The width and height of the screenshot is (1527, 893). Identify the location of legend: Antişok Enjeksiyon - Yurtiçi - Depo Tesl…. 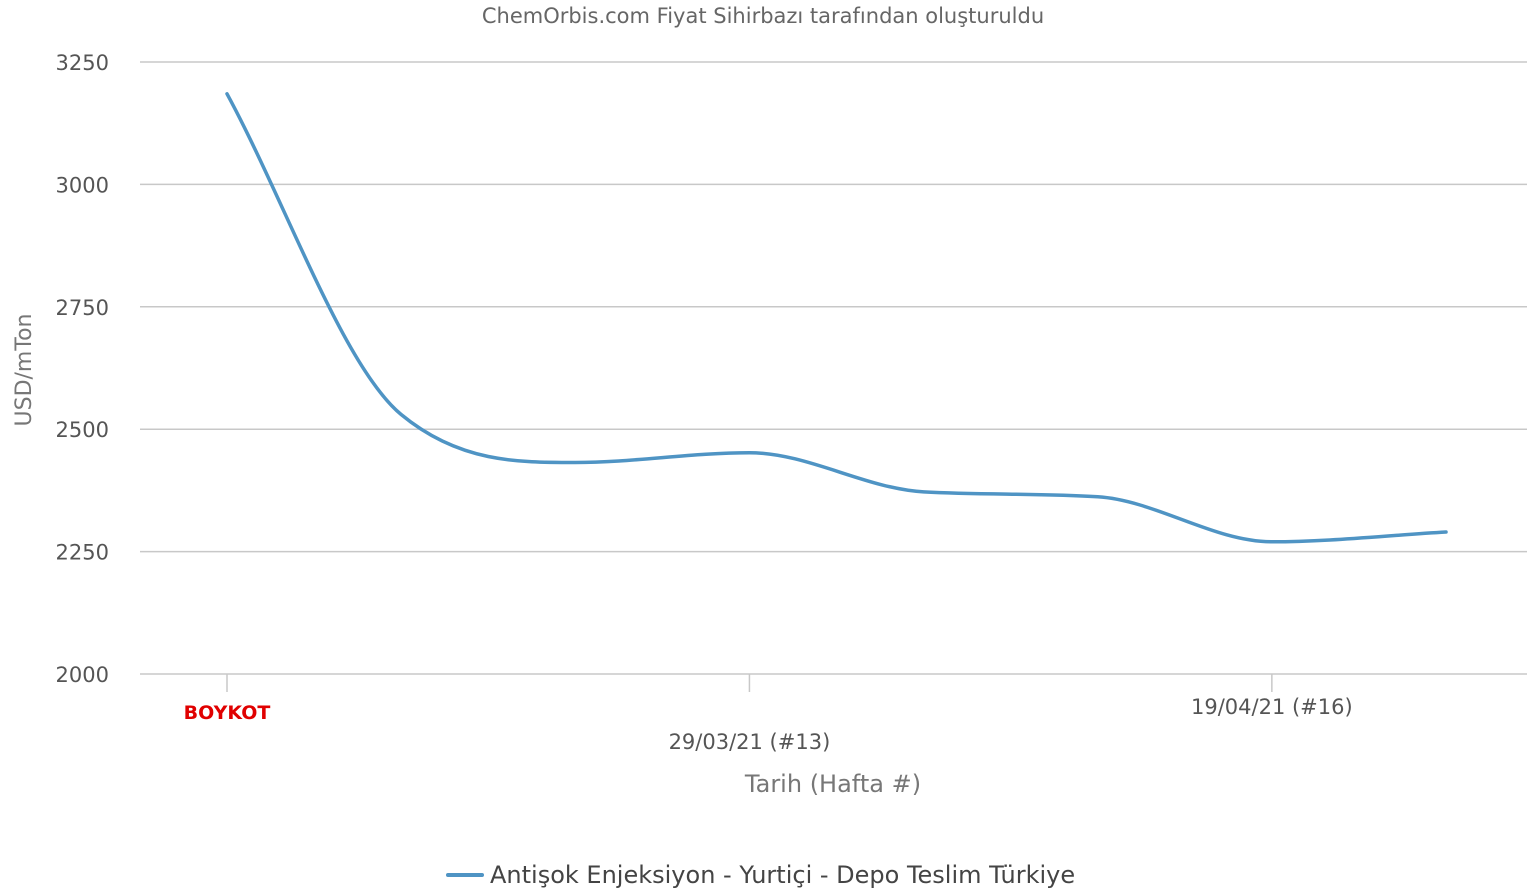
(760, 875).